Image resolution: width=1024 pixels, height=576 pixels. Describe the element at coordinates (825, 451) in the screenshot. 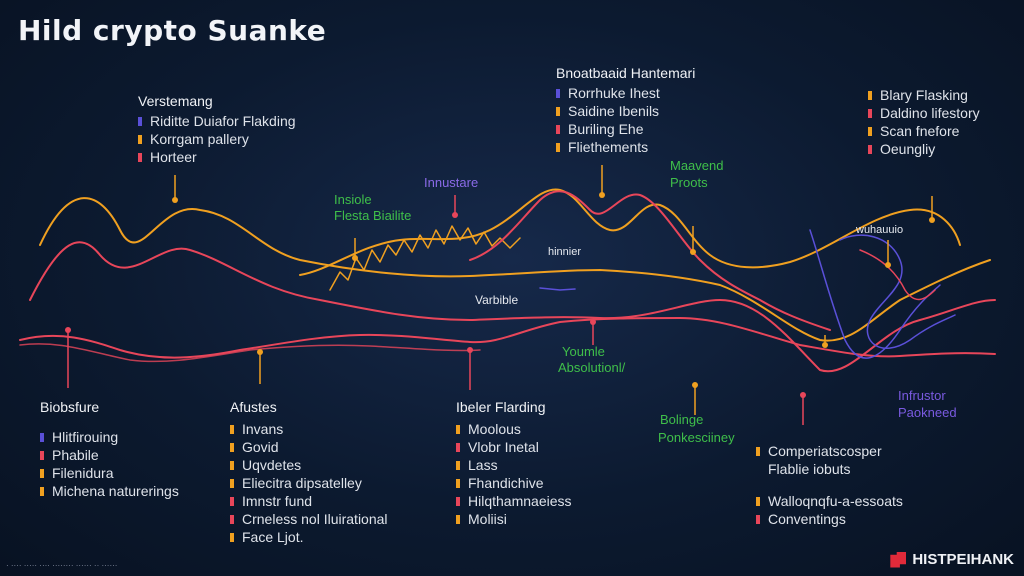

I see `legend-label: Comperiatscosper` at that location.